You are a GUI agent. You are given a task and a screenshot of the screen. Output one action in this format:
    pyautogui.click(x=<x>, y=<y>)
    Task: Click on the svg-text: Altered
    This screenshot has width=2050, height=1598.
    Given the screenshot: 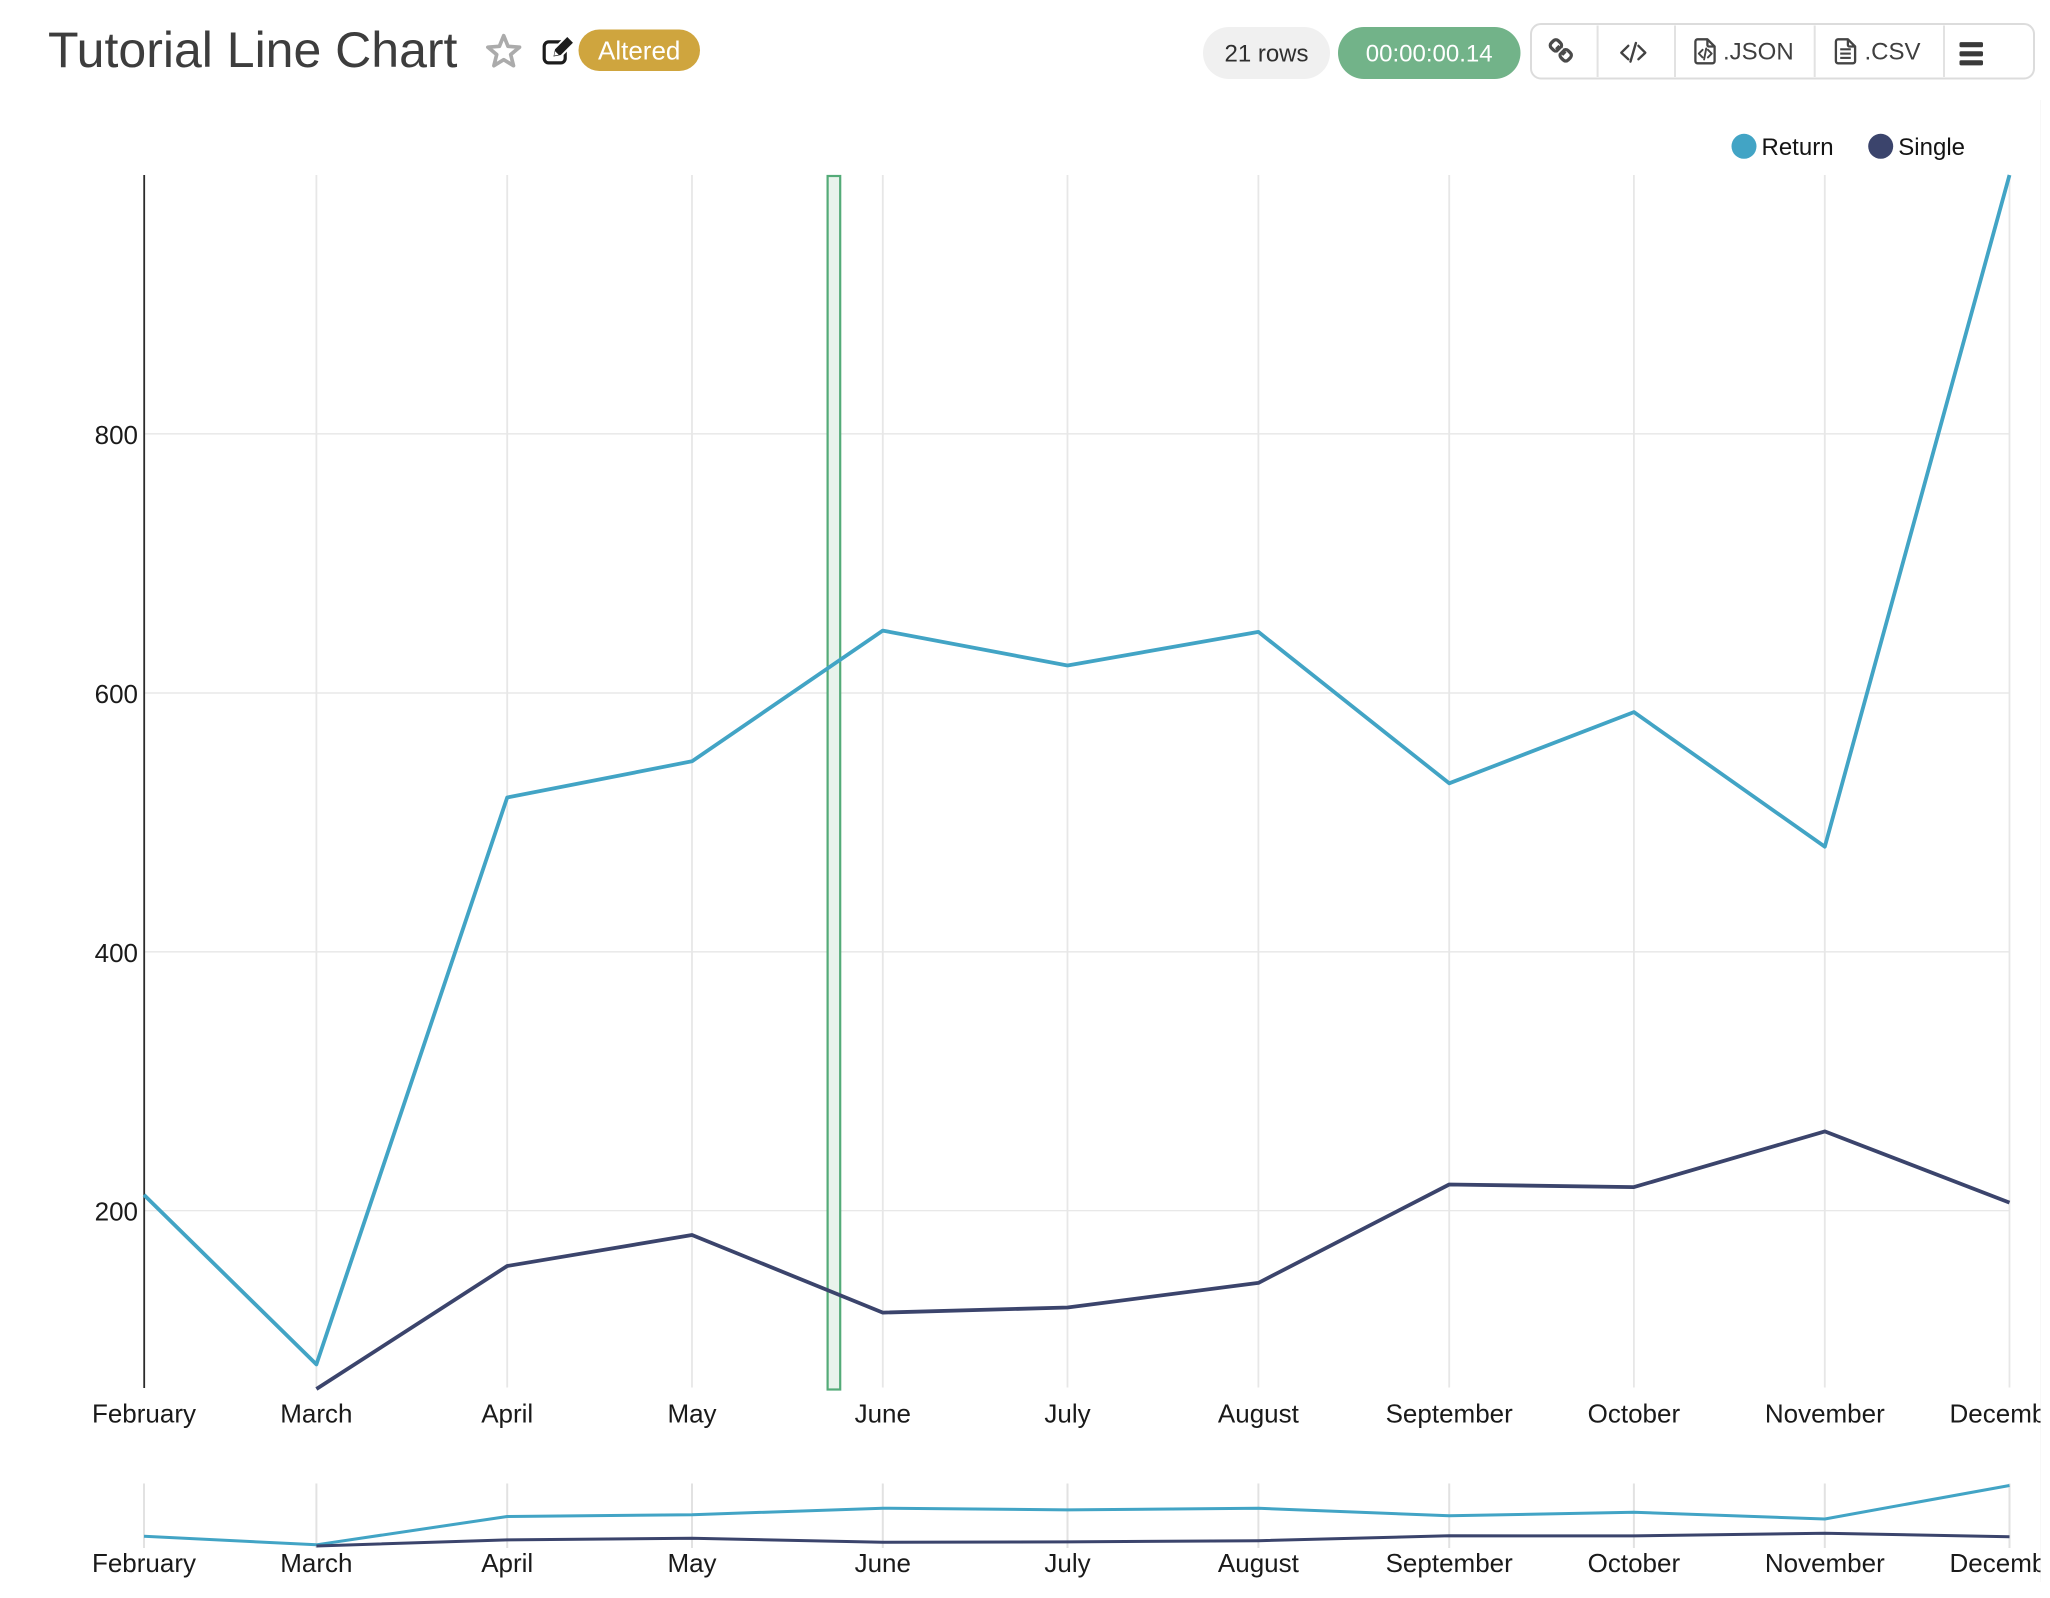 What is the action you would take?
    pyautogui.click(x=639, y=51)
    